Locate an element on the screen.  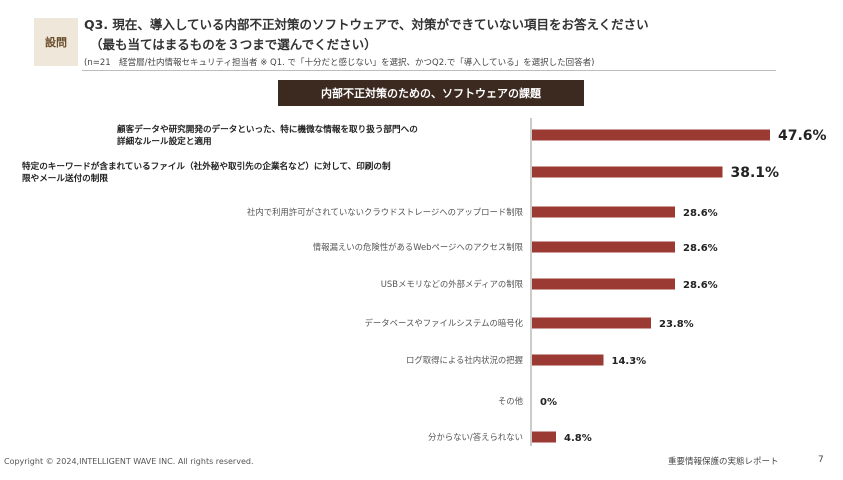
report-title: 重要情報保護の実態レポート is located at coordinates (723, 462).